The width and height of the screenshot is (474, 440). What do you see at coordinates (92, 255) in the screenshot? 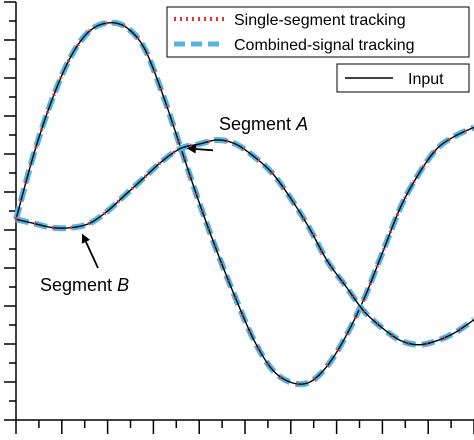
I see `annotation-arrow-b` at bounding box center [92, 255].